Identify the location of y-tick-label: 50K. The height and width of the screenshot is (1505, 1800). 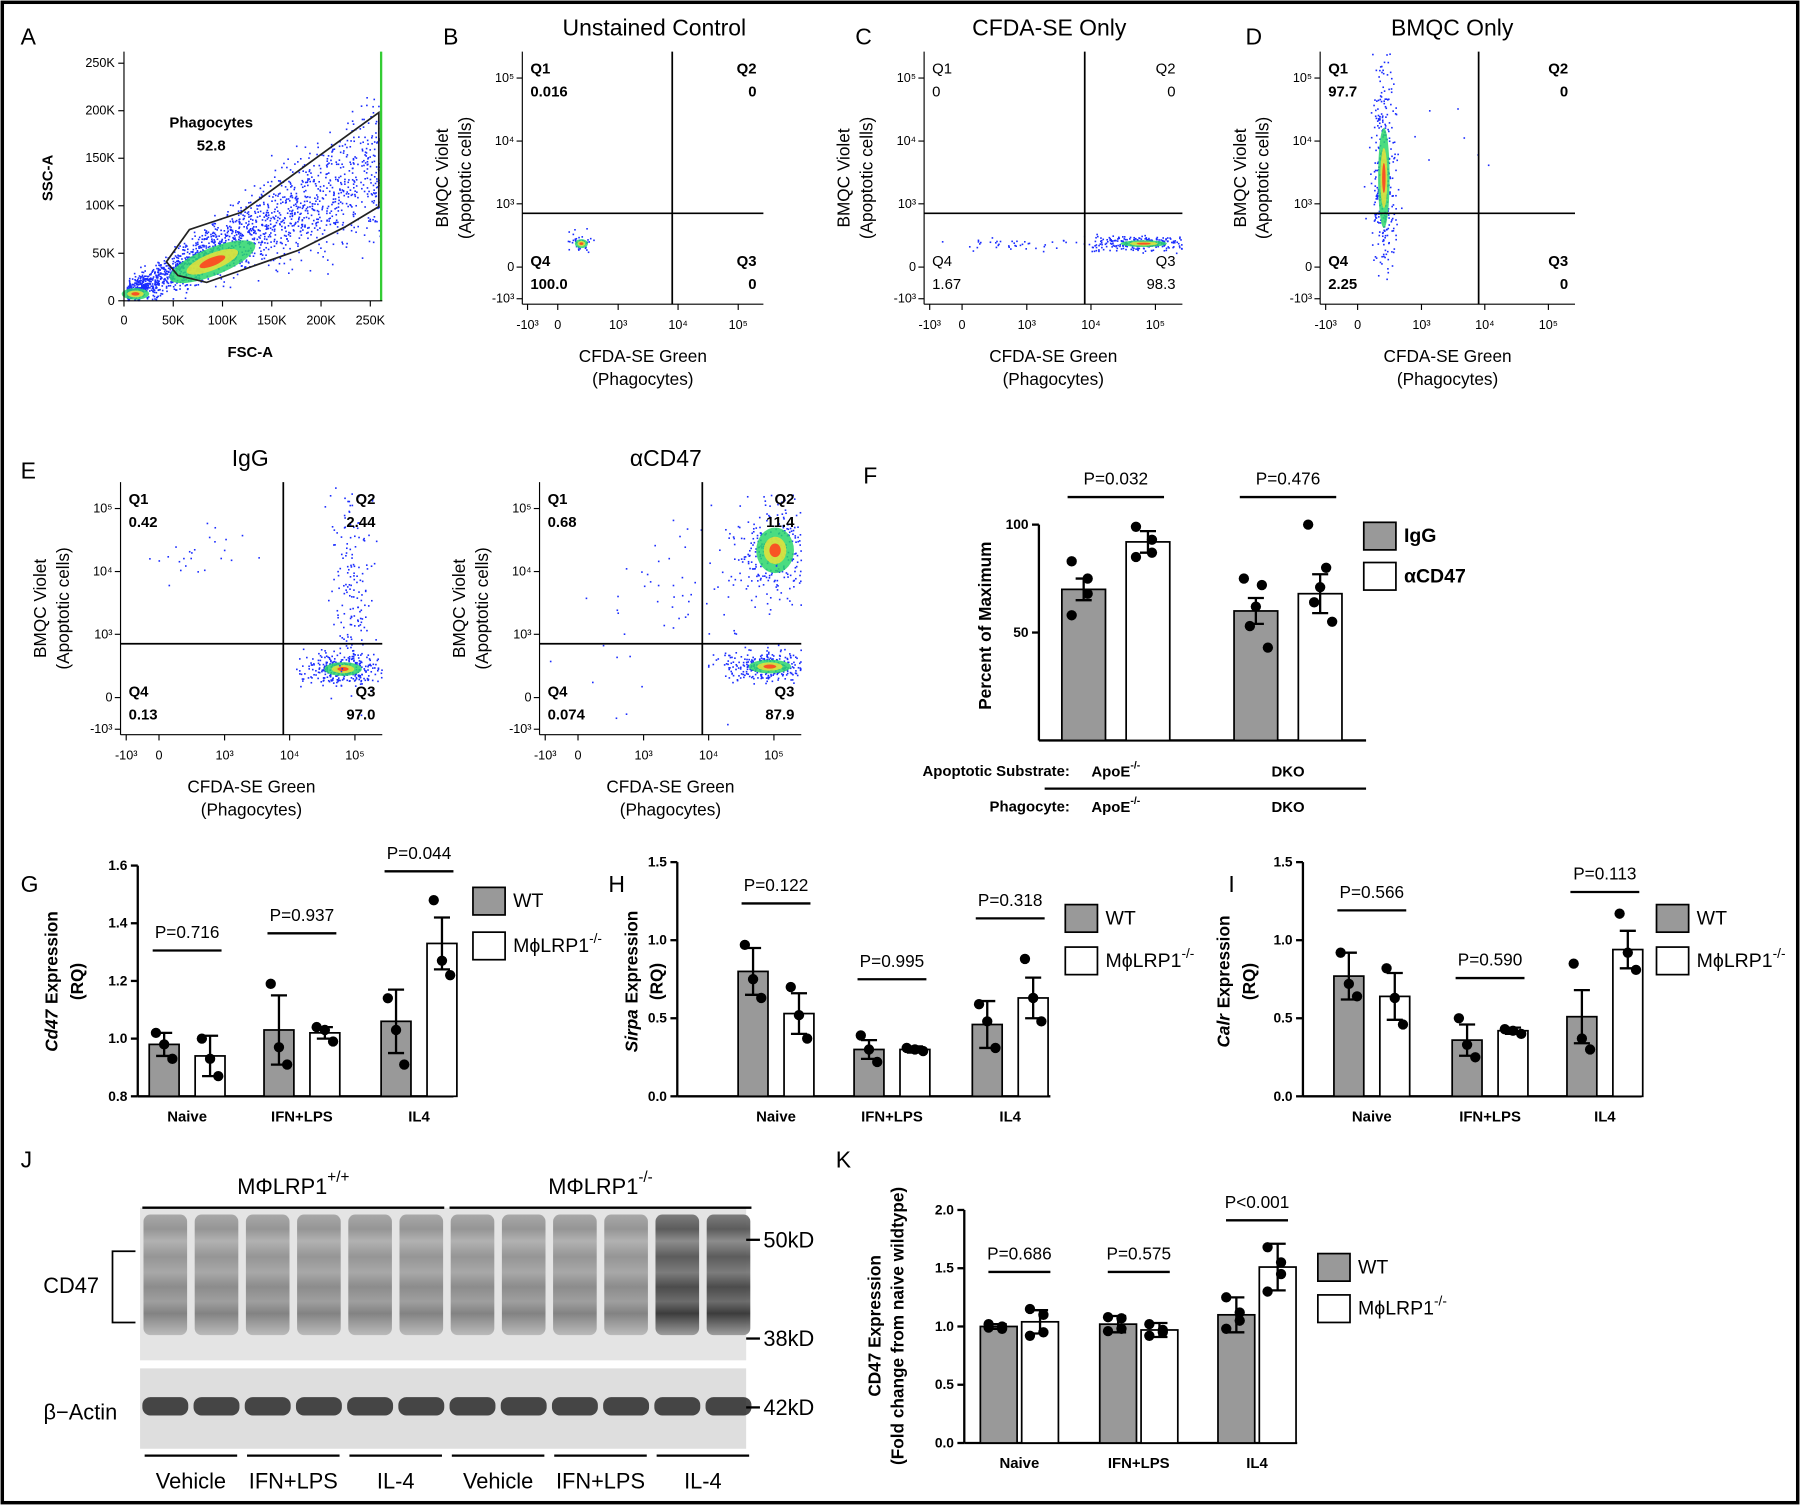
(103, 253).